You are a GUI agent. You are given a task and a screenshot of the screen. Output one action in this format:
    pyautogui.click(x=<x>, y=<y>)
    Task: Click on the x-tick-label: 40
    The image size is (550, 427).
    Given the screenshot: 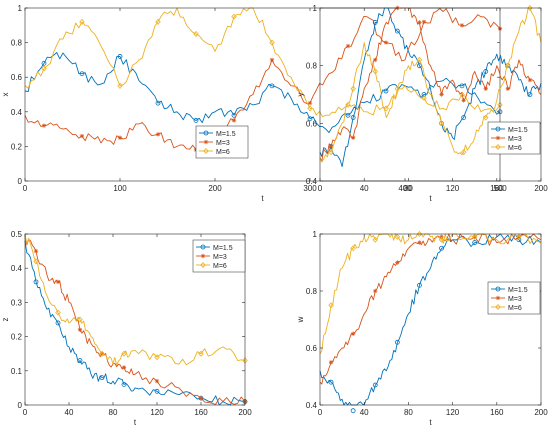 What is the action you would take?
    pyautogui.click(x=364, y=188)
    